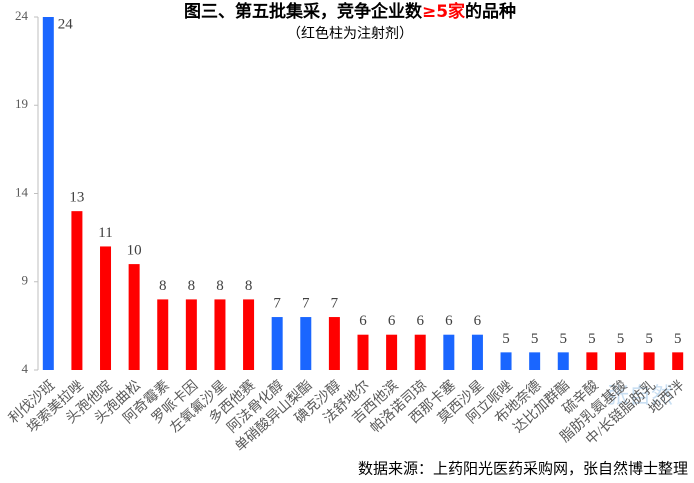 The image size is (694, 483). I want to click on y-tick-label: 9, so click(25, 280).